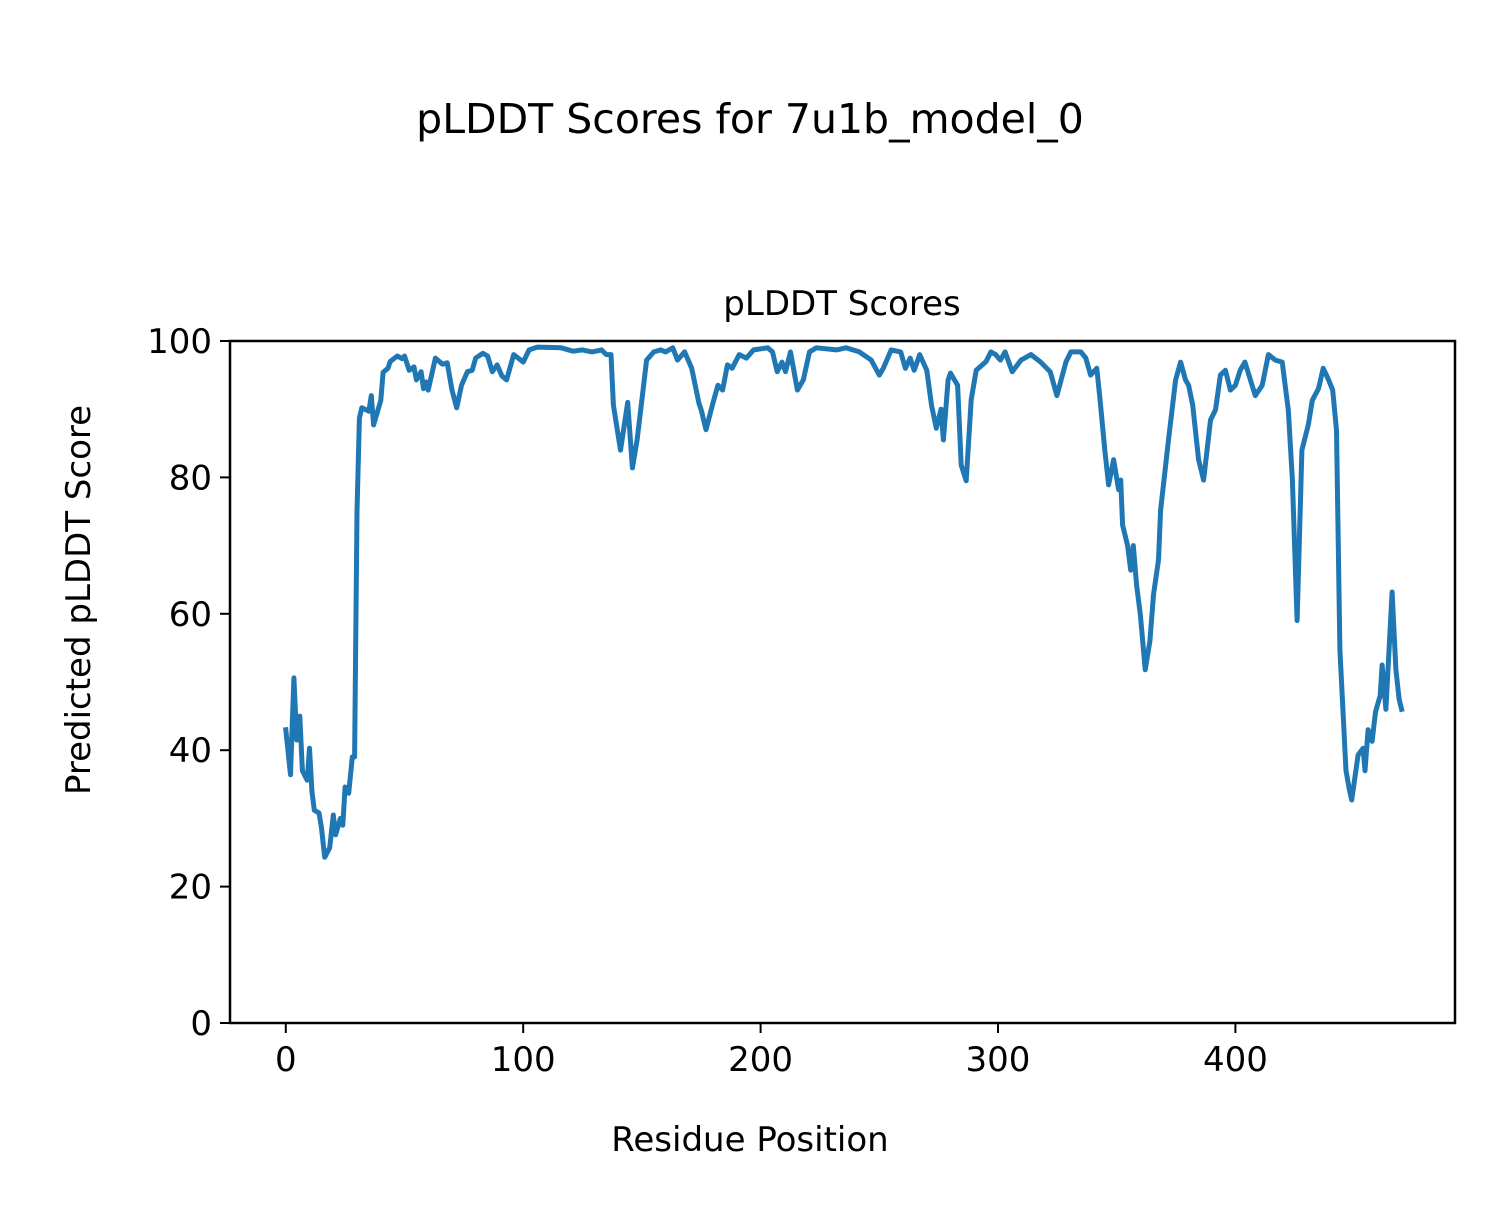 This screenshot has width=1500, height=1205. I want to click on y-tick-label: 20, so click(190, 888).